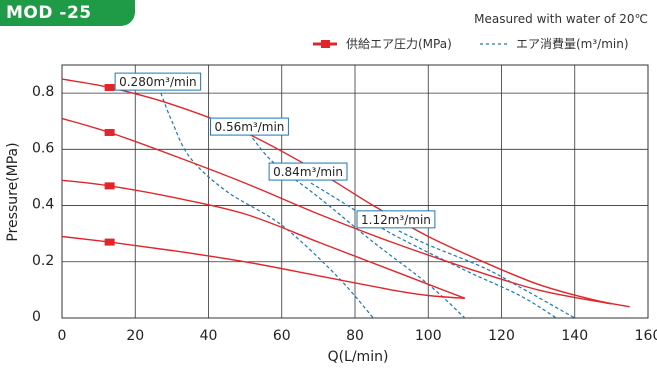 This screenshot has height=369, width=657. Describe the element at coordinates (43, 205) in the screenshot. I see `y-tick-label: 0.4` at that location.